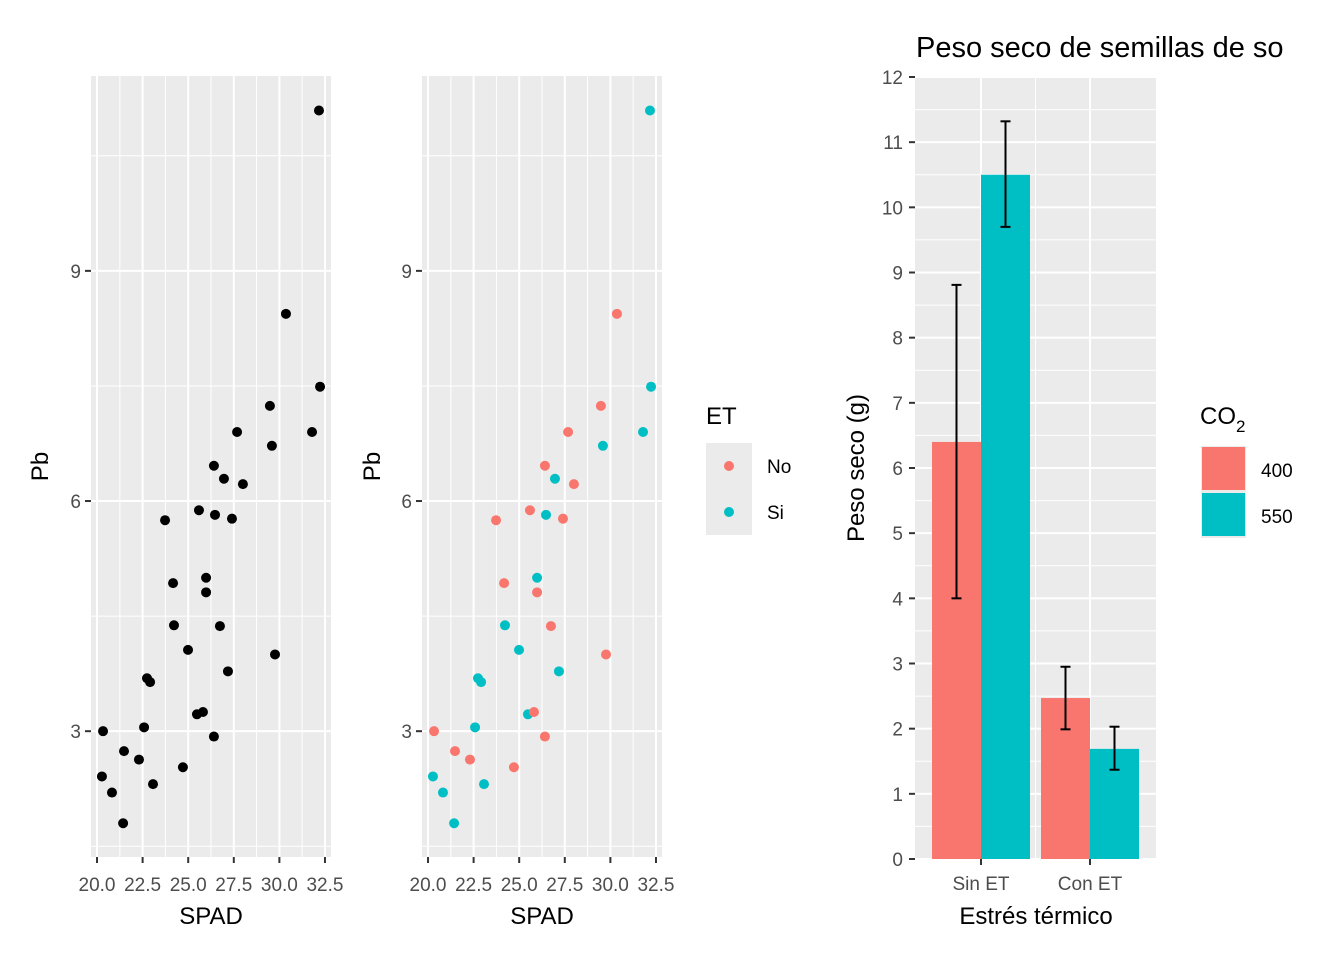 This screenshot has height=960, width=1344. What do you see at coordinates (897, 534) in the screenshot?
I see `y-tick-label: 5` at bounding box center [897, 534].